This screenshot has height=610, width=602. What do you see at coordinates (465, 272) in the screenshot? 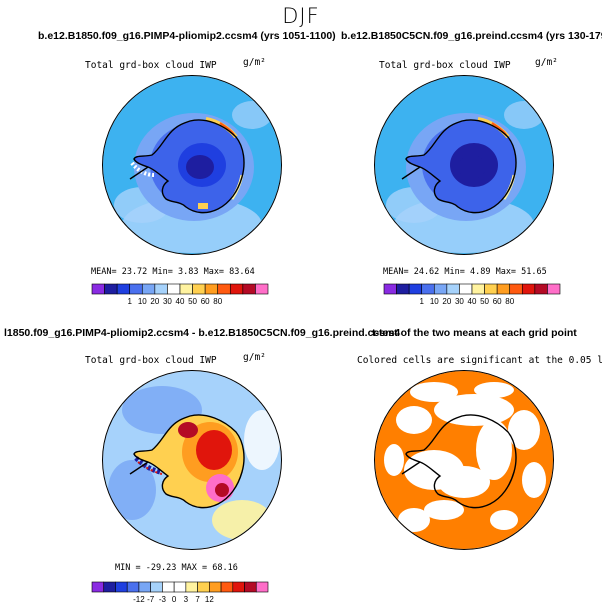
I see `panel-2-stats: MEAN= 24.62 Min= 4.89 Max= 51.65` at bounding box center [465, 272].